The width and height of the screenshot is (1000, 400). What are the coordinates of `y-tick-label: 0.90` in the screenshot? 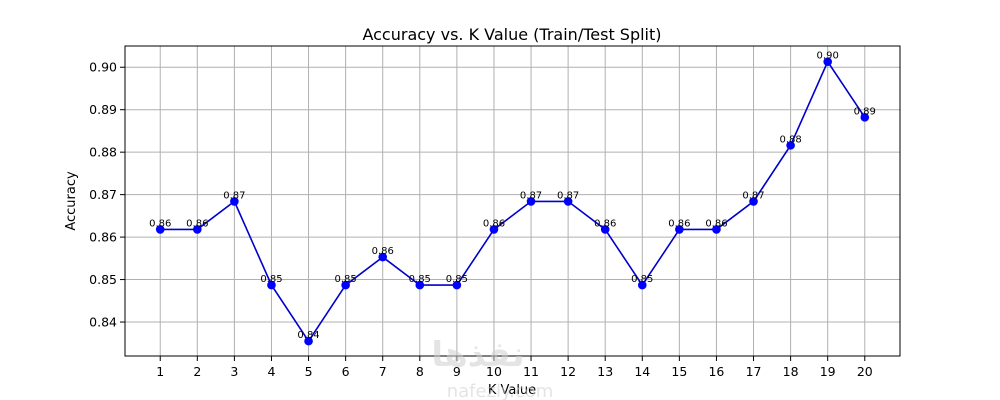 It's located at (103, 67).